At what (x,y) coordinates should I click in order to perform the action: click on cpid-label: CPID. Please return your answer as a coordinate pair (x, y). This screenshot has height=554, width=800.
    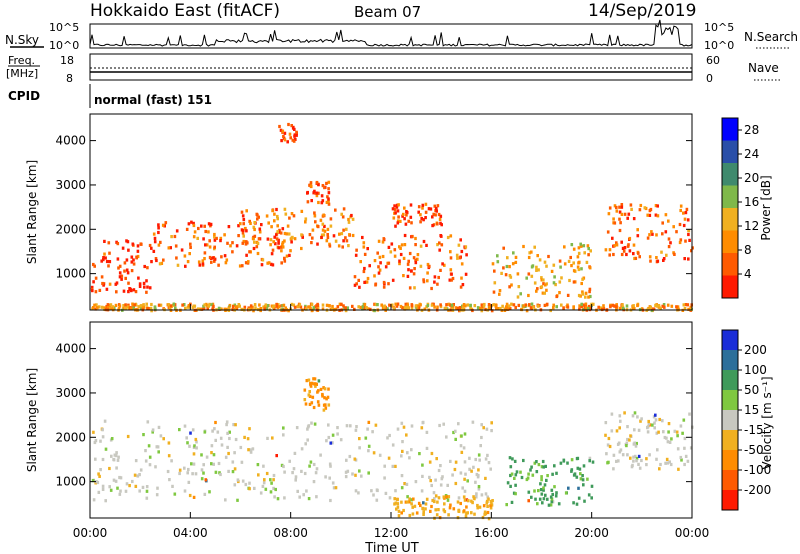
    Looking at the image, I should click on (24, 96).